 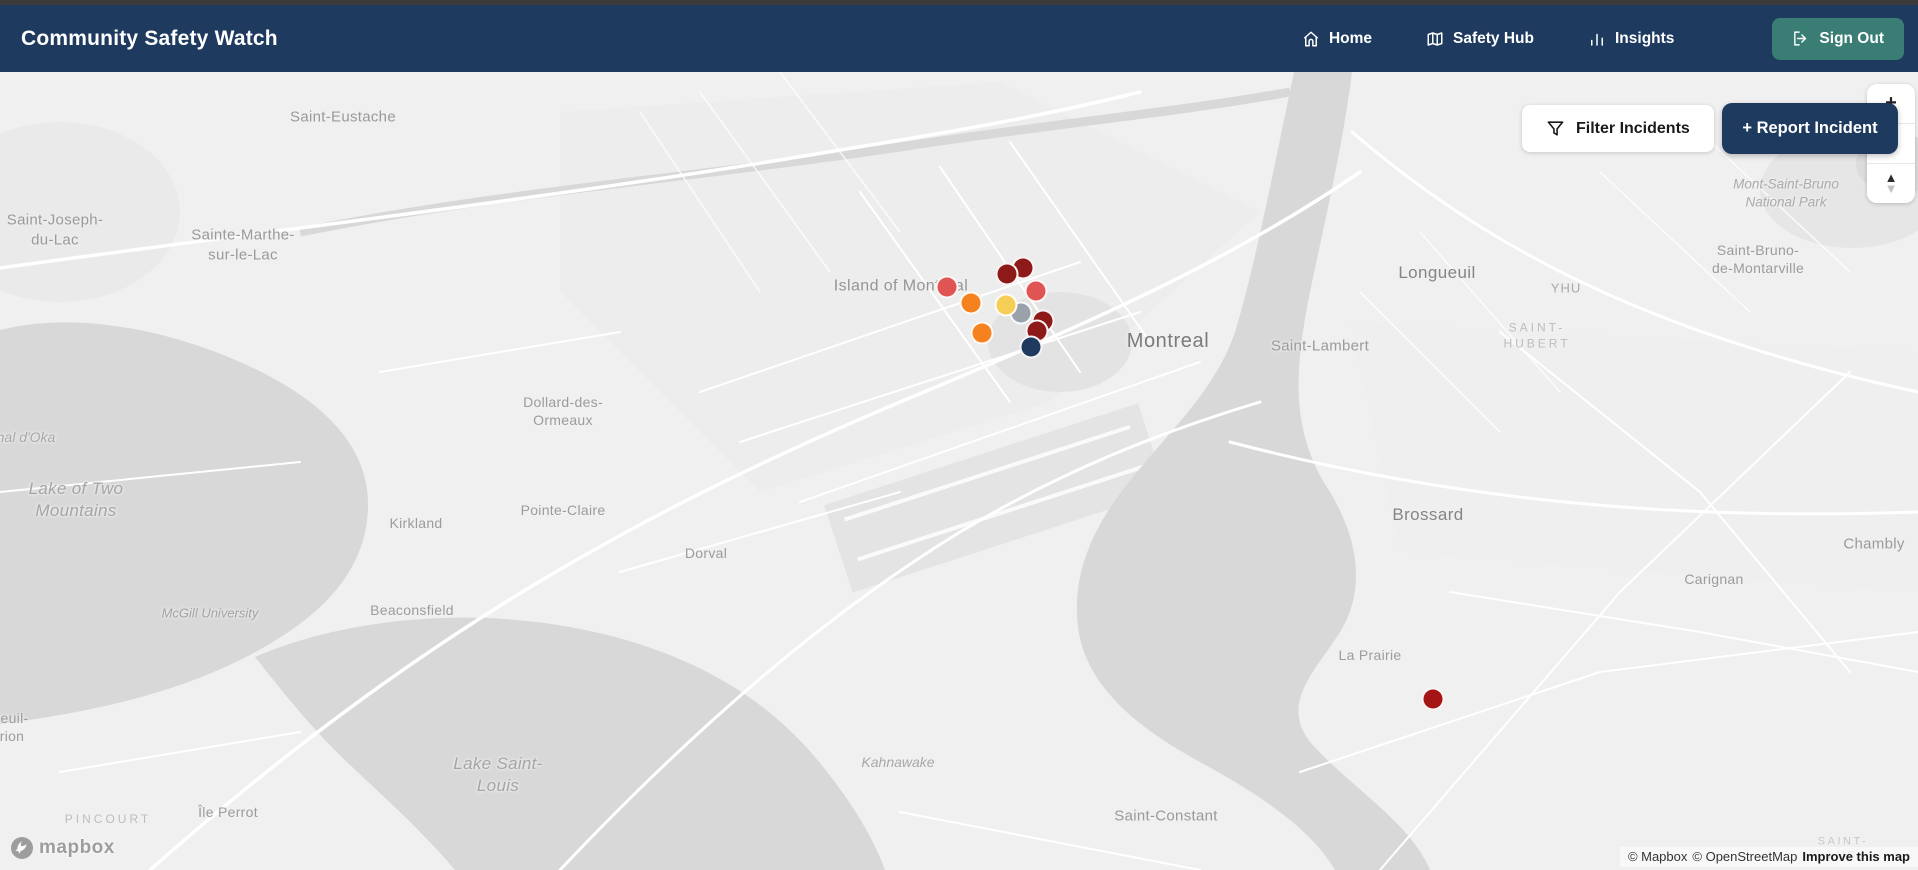 I want to click on mapbox-logo-word: mapbox, so click(x=77, y=847).